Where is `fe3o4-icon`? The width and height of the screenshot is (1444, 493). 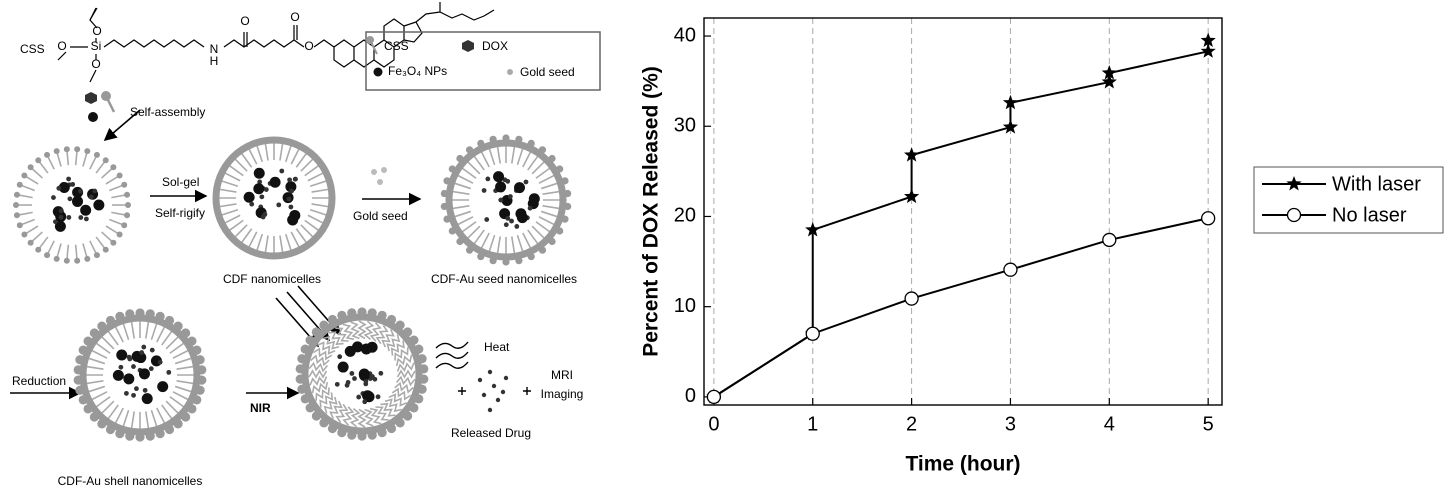
fe3o4-icon is located at coordinates (378, 72).